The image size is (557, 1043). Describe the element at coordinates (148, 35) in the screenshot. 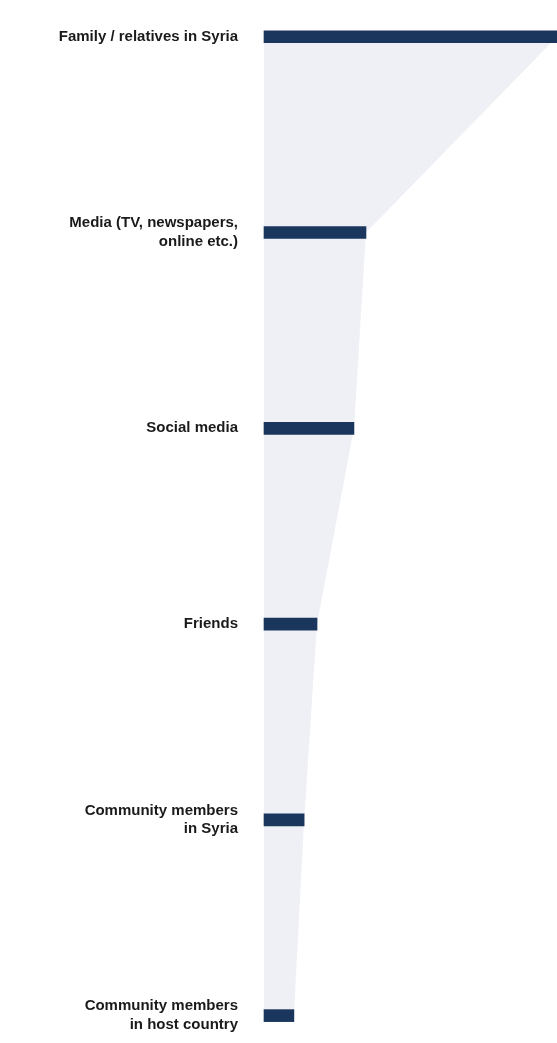

I see `y-tick-label: Family / relatives in Syria` at that location.